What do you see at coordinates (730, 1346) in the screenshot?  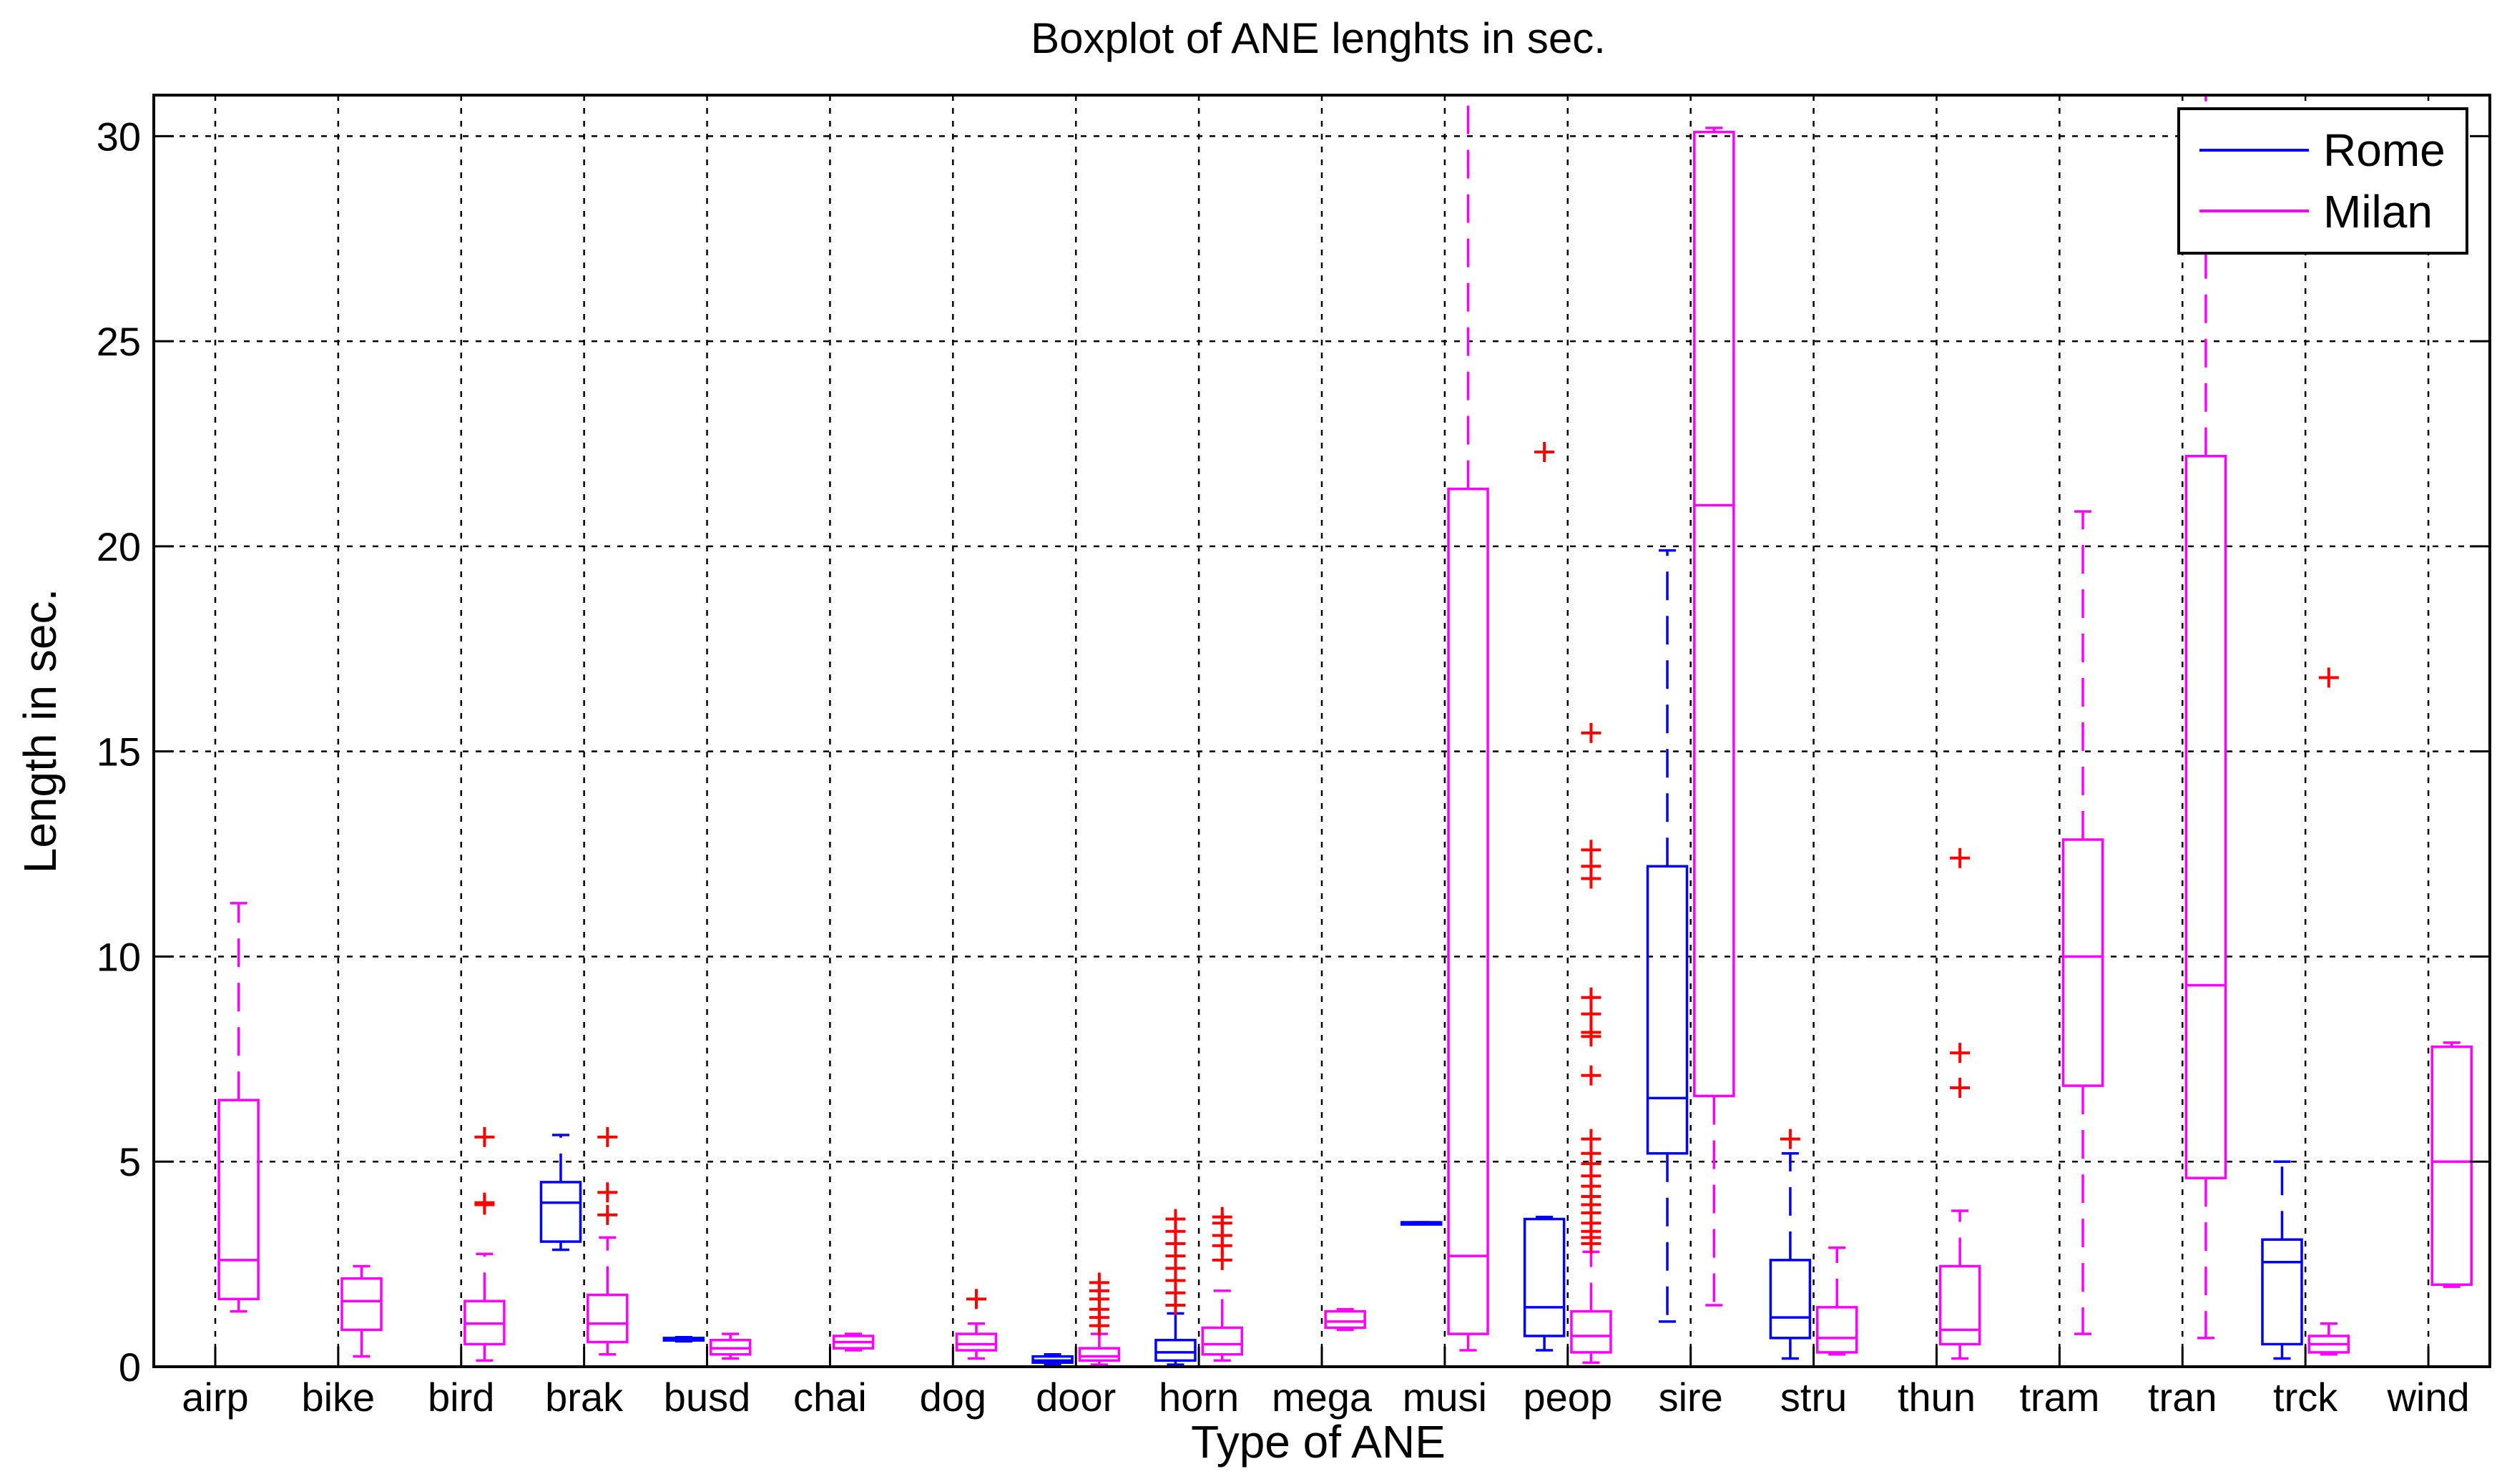 I see `box-milan-busd` at bounding box center [730, 1346].